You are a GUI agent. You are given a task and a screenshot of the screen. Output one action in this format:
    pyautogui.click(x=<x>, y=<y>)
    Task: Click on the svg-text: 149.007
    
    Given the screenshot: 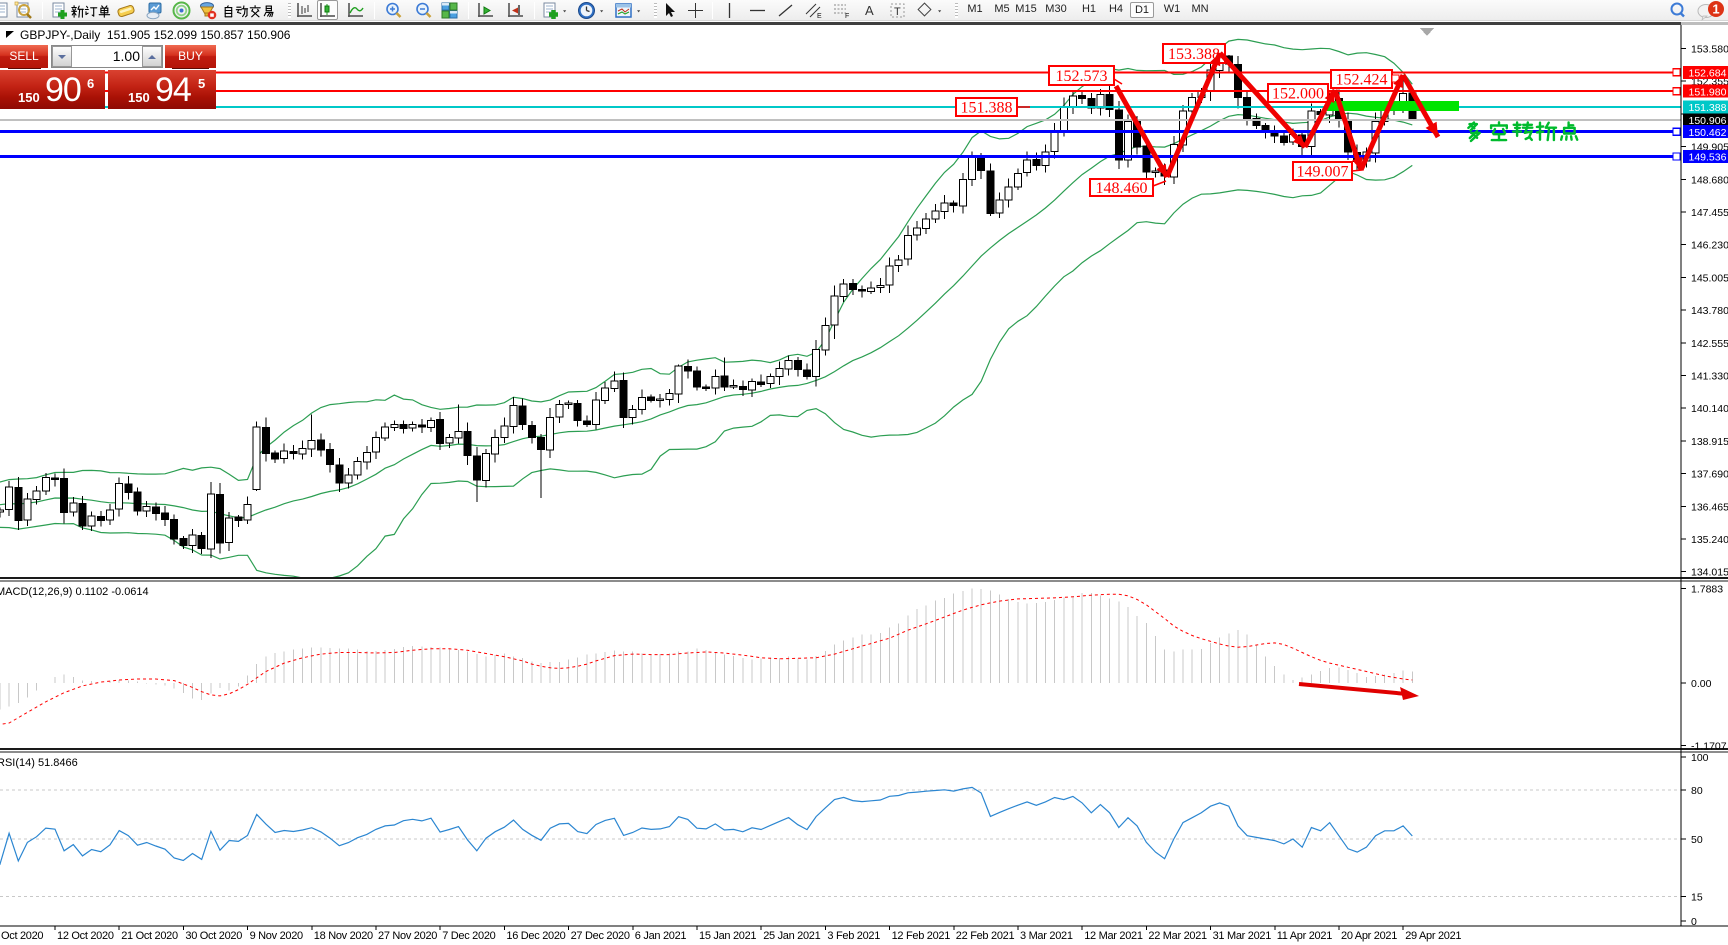 What is the action you would take?
    pyautogui.click(x=1323, y=172)
    